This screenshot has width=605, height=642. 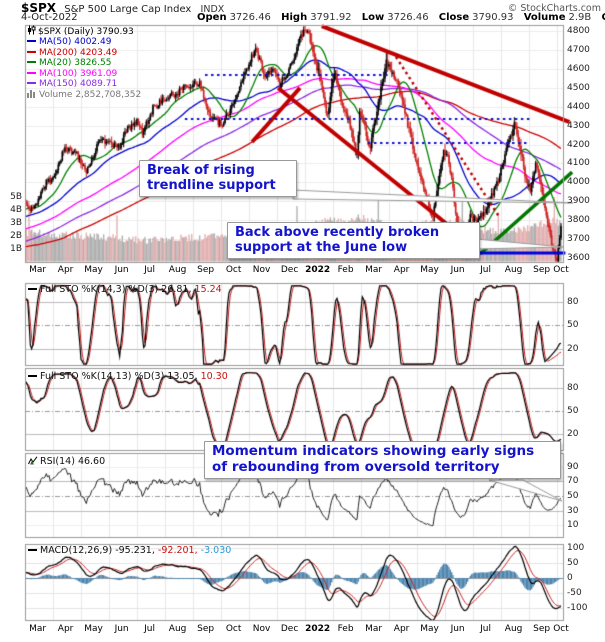 I want to click on legend-ma150-label: MA(150) 4089.71, so click(x=78, y=84).